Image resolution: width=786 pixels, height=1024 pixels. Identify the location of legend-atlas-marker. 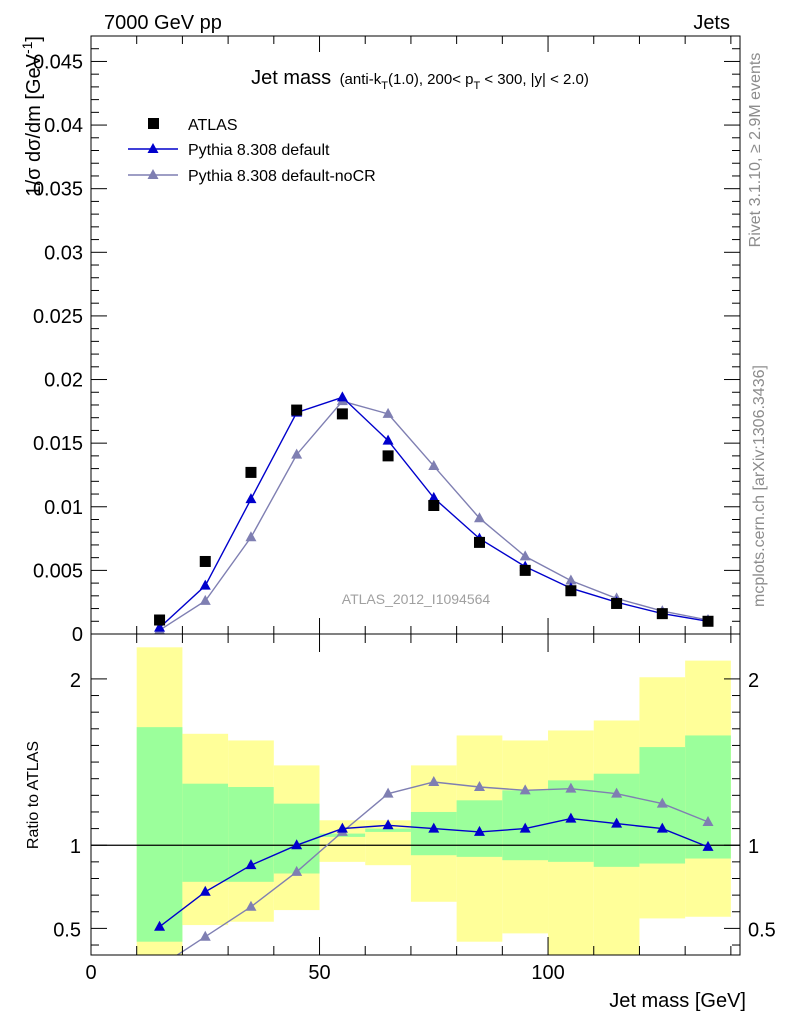
(153, 123).